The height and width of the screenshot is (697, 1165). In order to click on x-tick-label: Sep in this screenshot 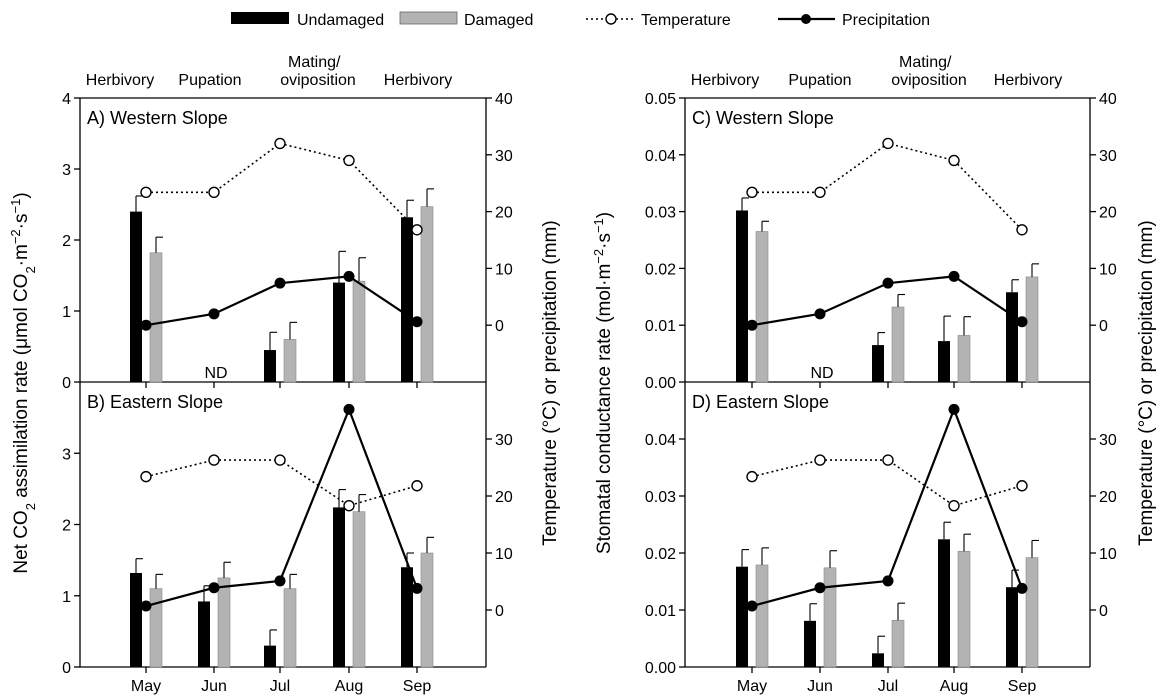, I will do `click(1022, 686)`.